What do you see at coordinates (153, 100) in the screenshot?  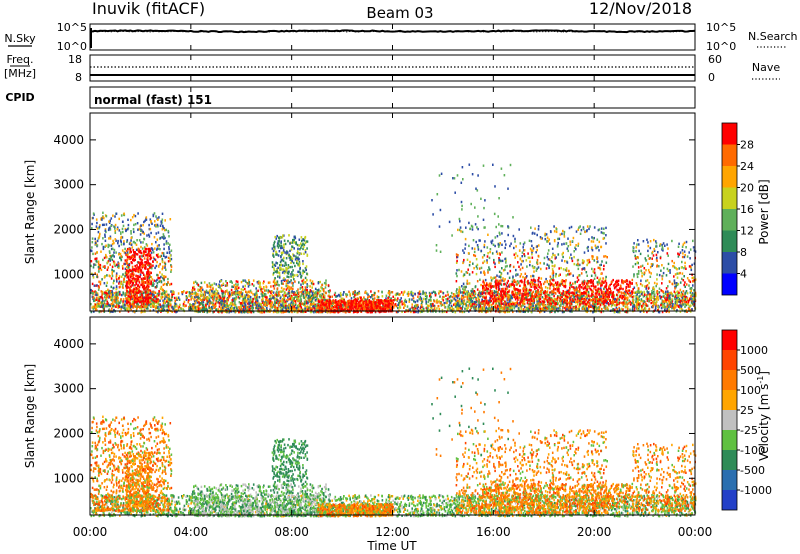 I see `cpid-value: normal (fast) 151` at bounding box center [153, 100].